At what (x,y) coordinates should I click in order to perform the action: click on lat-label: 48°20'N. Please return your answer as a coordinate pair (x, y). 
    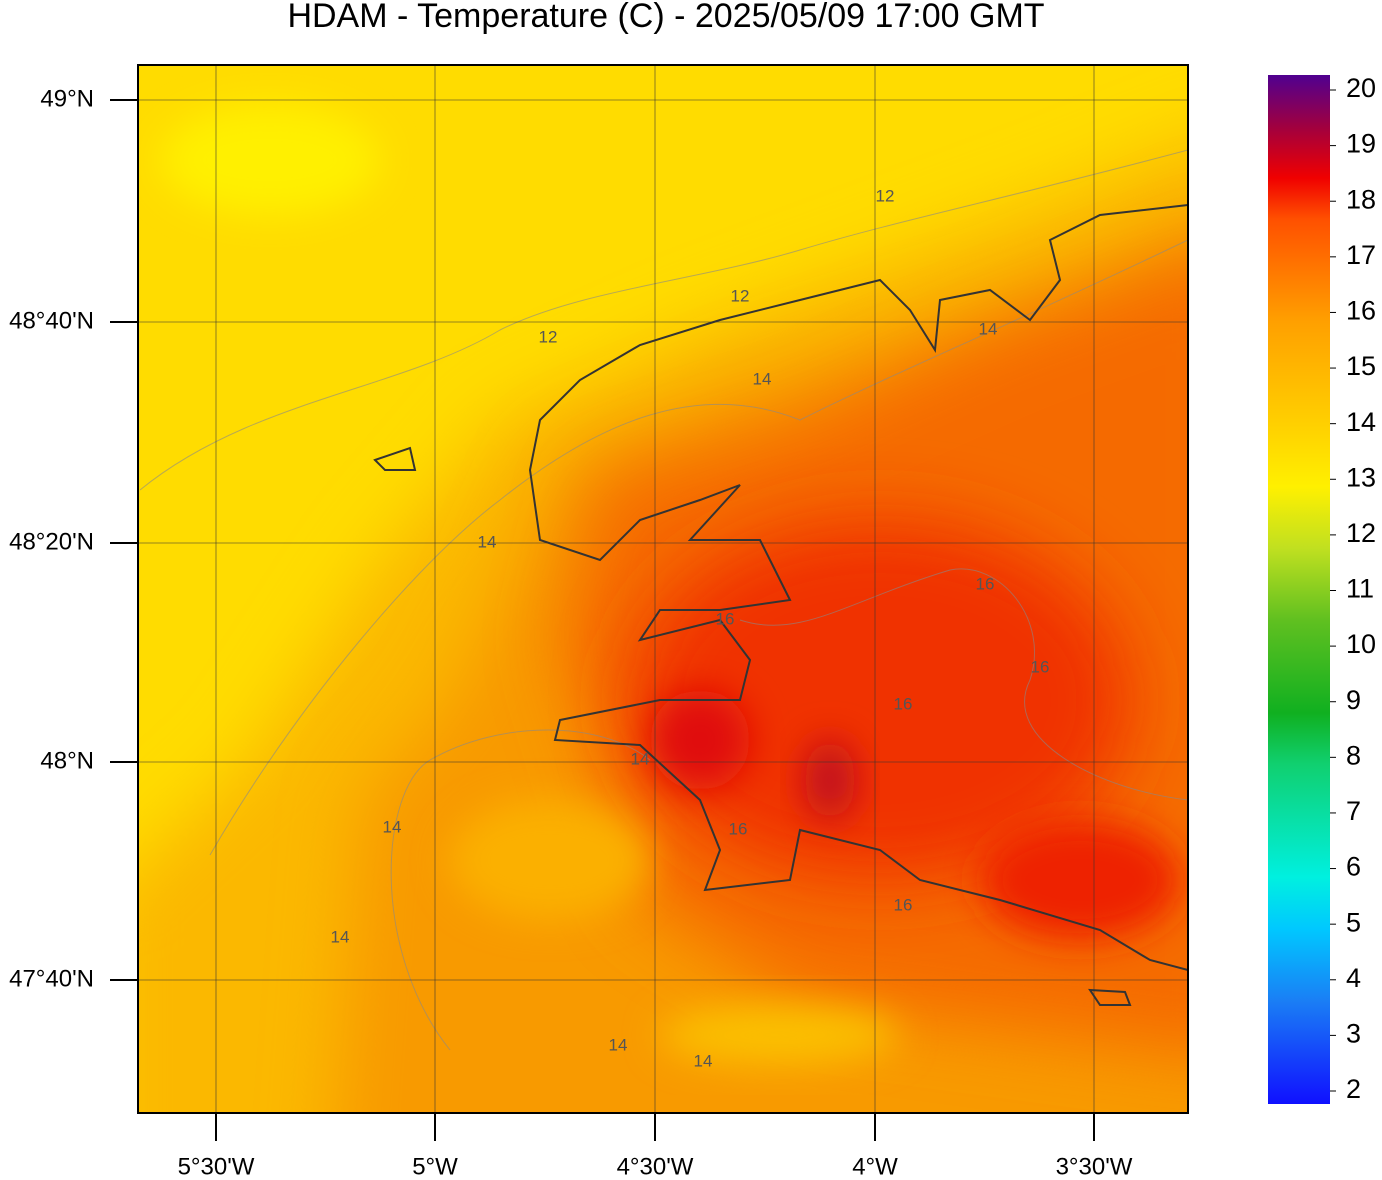
    Looking at the image, I should click on (51, 541).